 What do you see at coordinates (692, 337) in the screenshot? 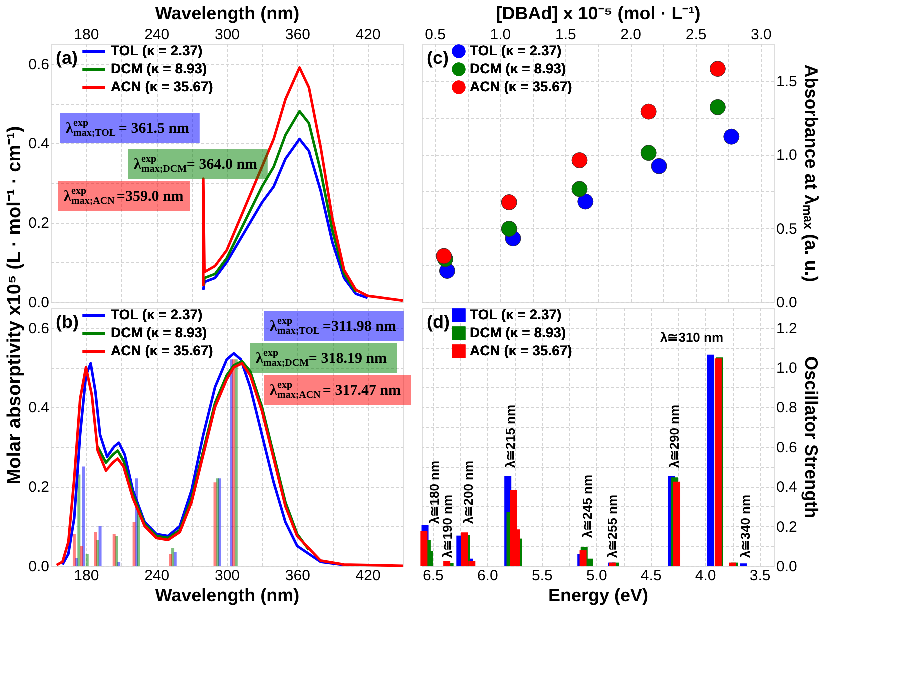
I see `annotation: λ≅310 nm` at bounding box center [692, 337].